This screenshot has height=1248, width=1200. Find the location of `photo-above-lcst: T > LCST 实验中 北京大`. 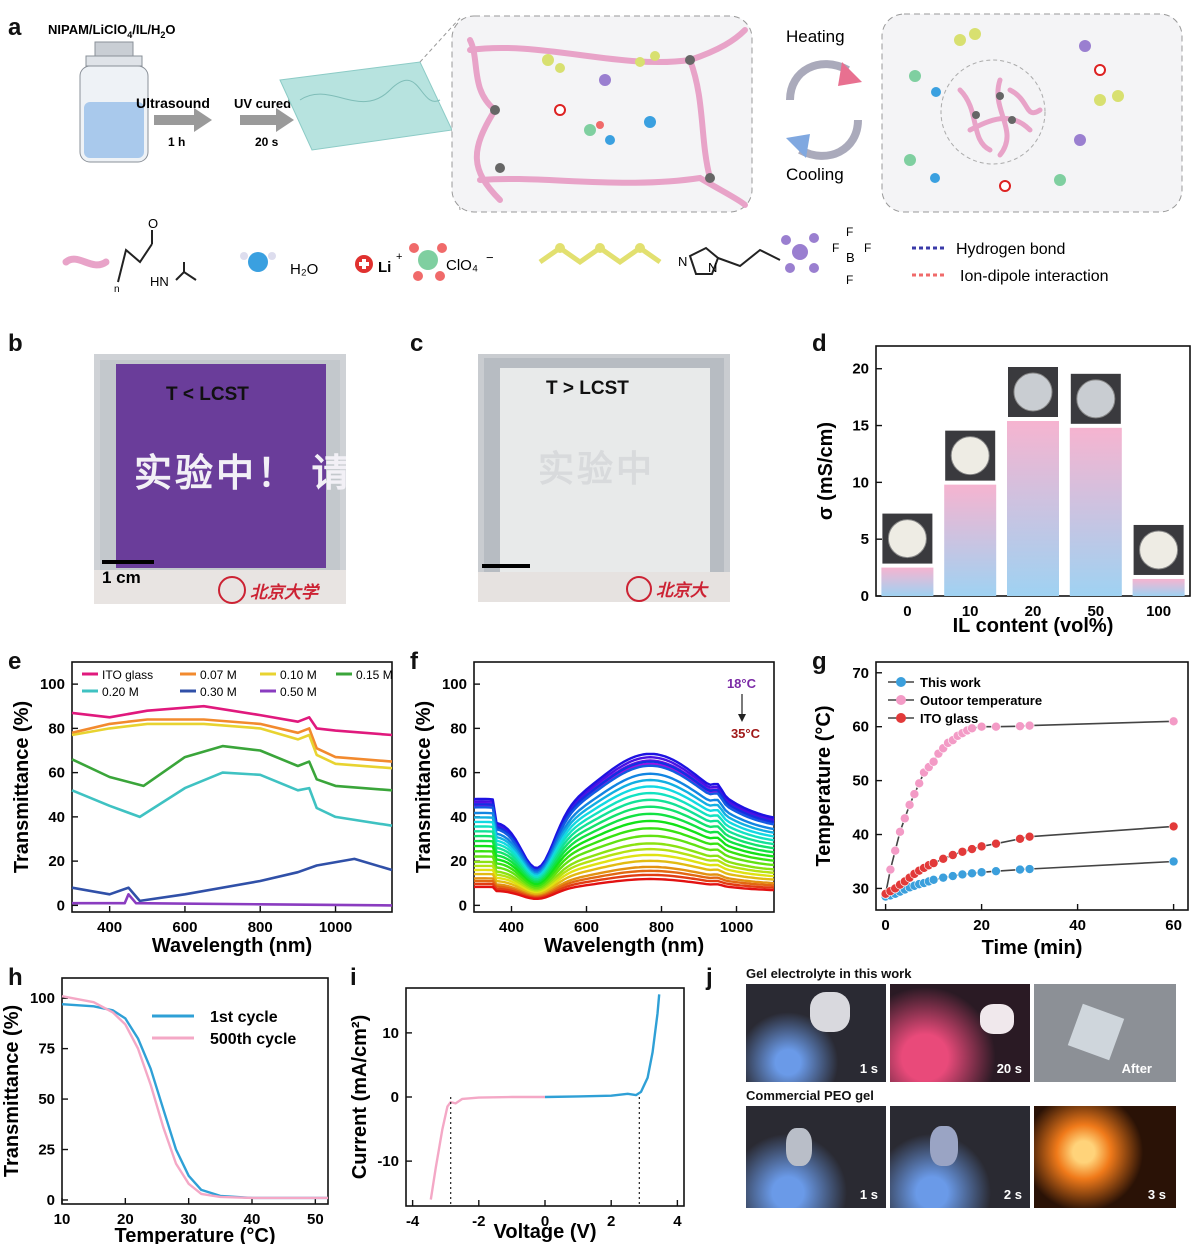

photo-above-lcst: T > LCST 实验中 北京大 is located at coordinates (604, 478).